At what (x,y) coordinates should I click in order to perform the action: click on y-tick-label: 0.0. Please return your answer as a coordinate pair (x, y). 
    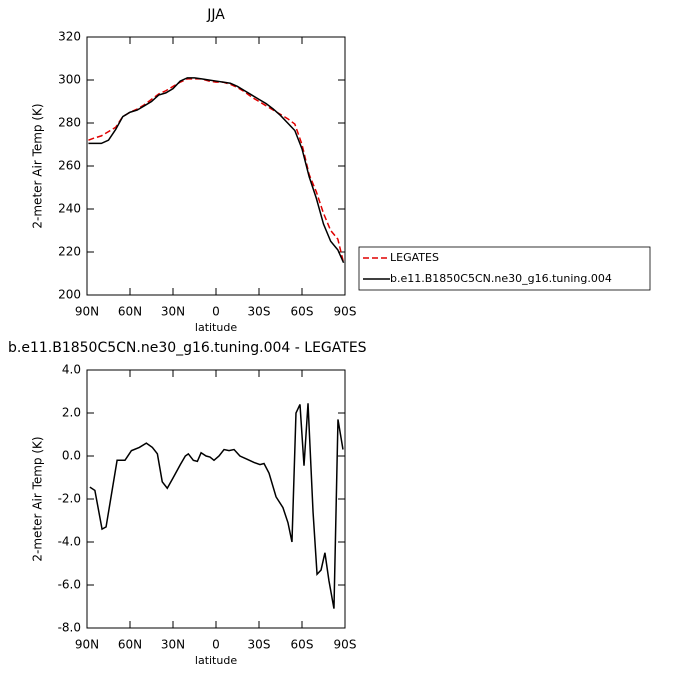
    Looking at the image, I should click on (71, 456).